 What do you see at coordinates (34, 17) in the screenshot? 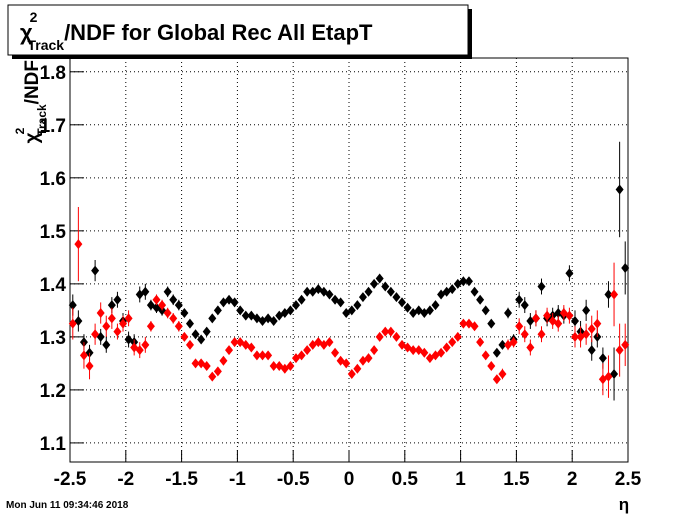
I see `title-sup: 2` at bounding box center [34, 17].